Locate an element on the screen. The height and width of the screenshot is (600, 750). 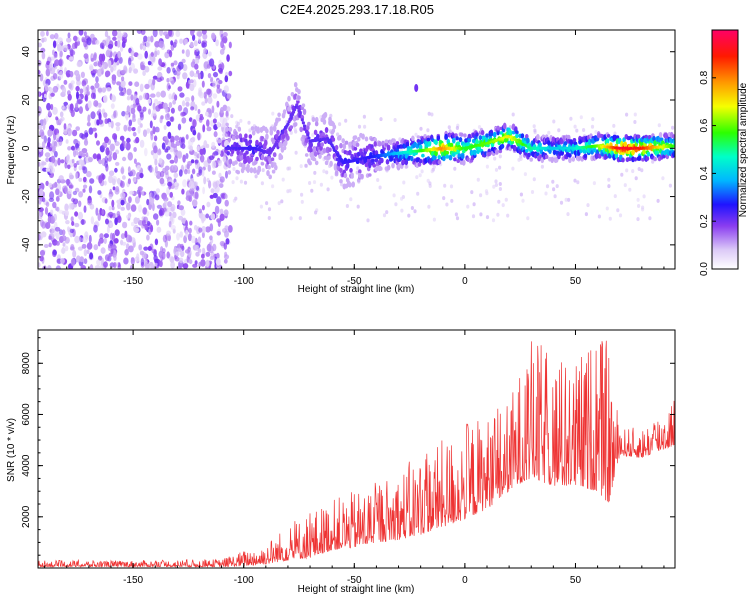
x-tick-label: 0 is located at coordinates (465, 580).